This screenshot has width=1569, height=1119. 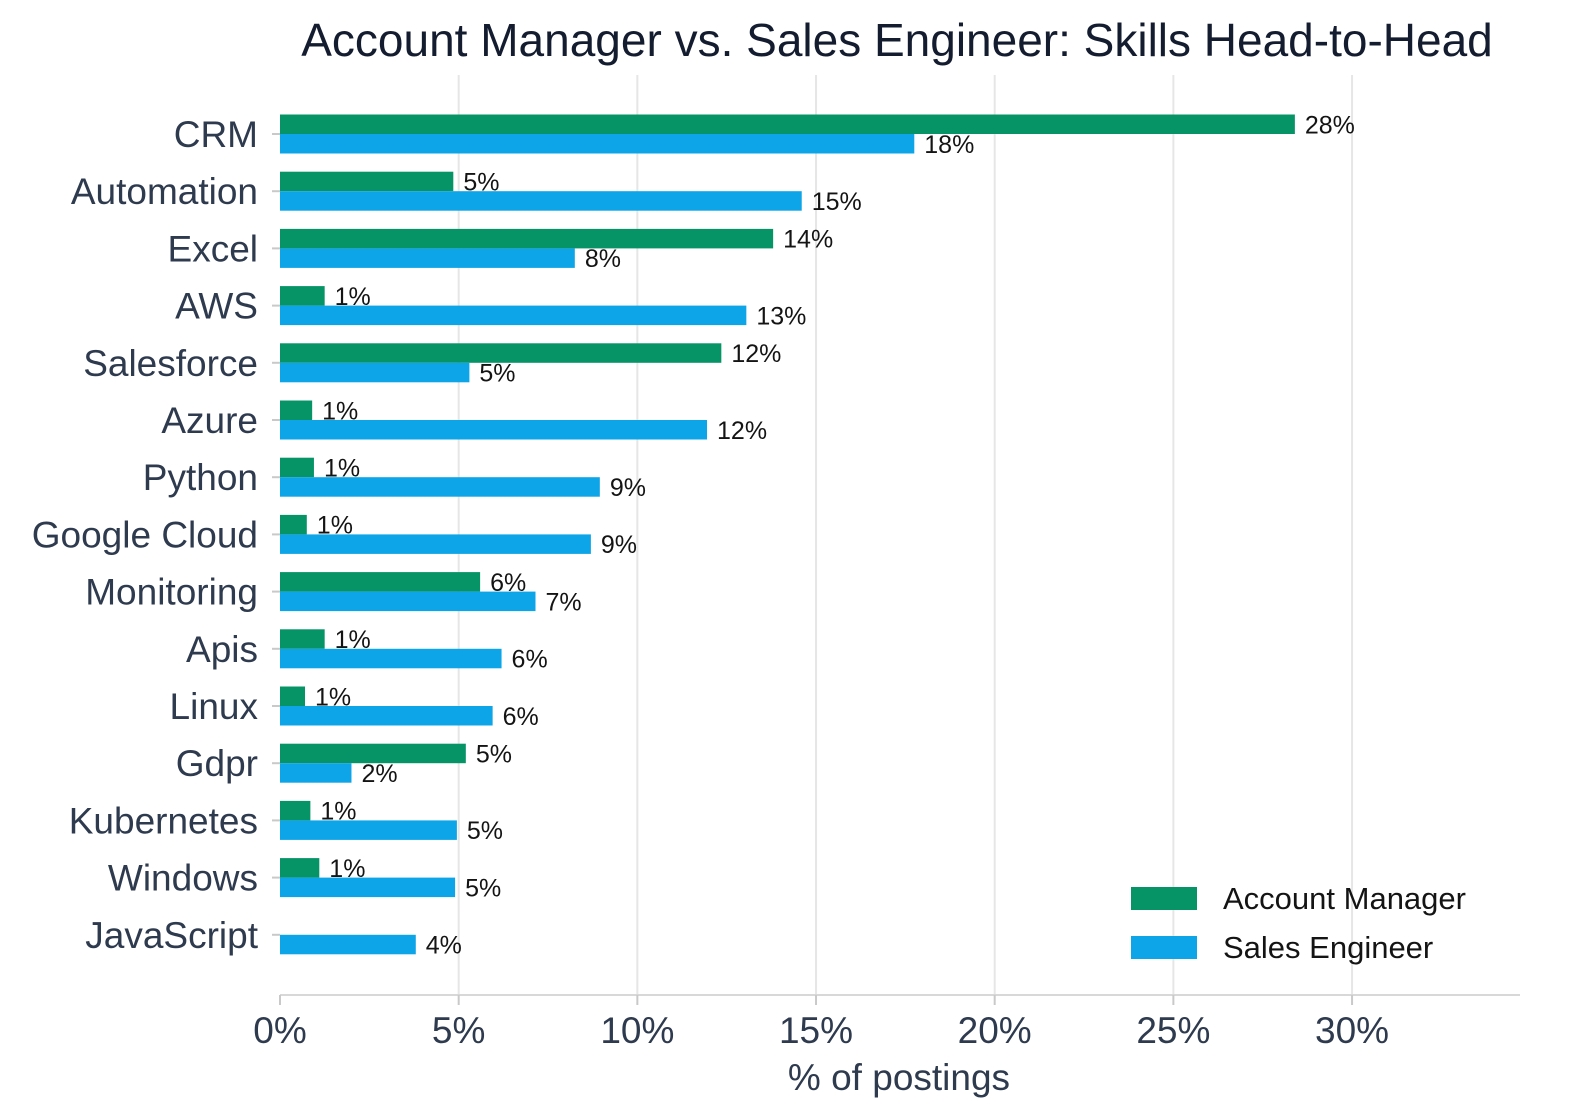 I want to click on legend-label: Account Manager, so click(x=1344, y=898).